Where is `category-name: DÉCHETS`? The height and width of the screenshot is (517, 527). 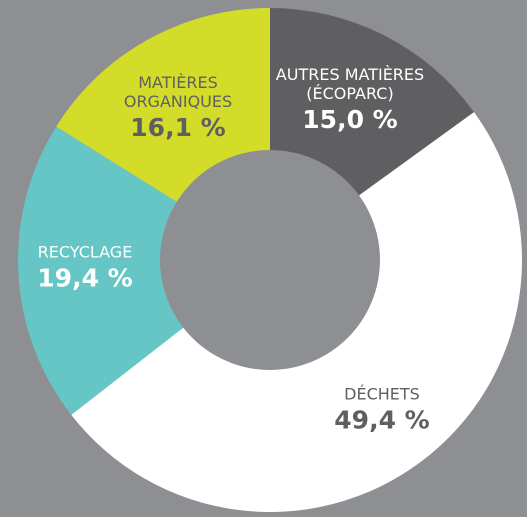 category-name: DÉCHETS is located at coordinates (382, 394).